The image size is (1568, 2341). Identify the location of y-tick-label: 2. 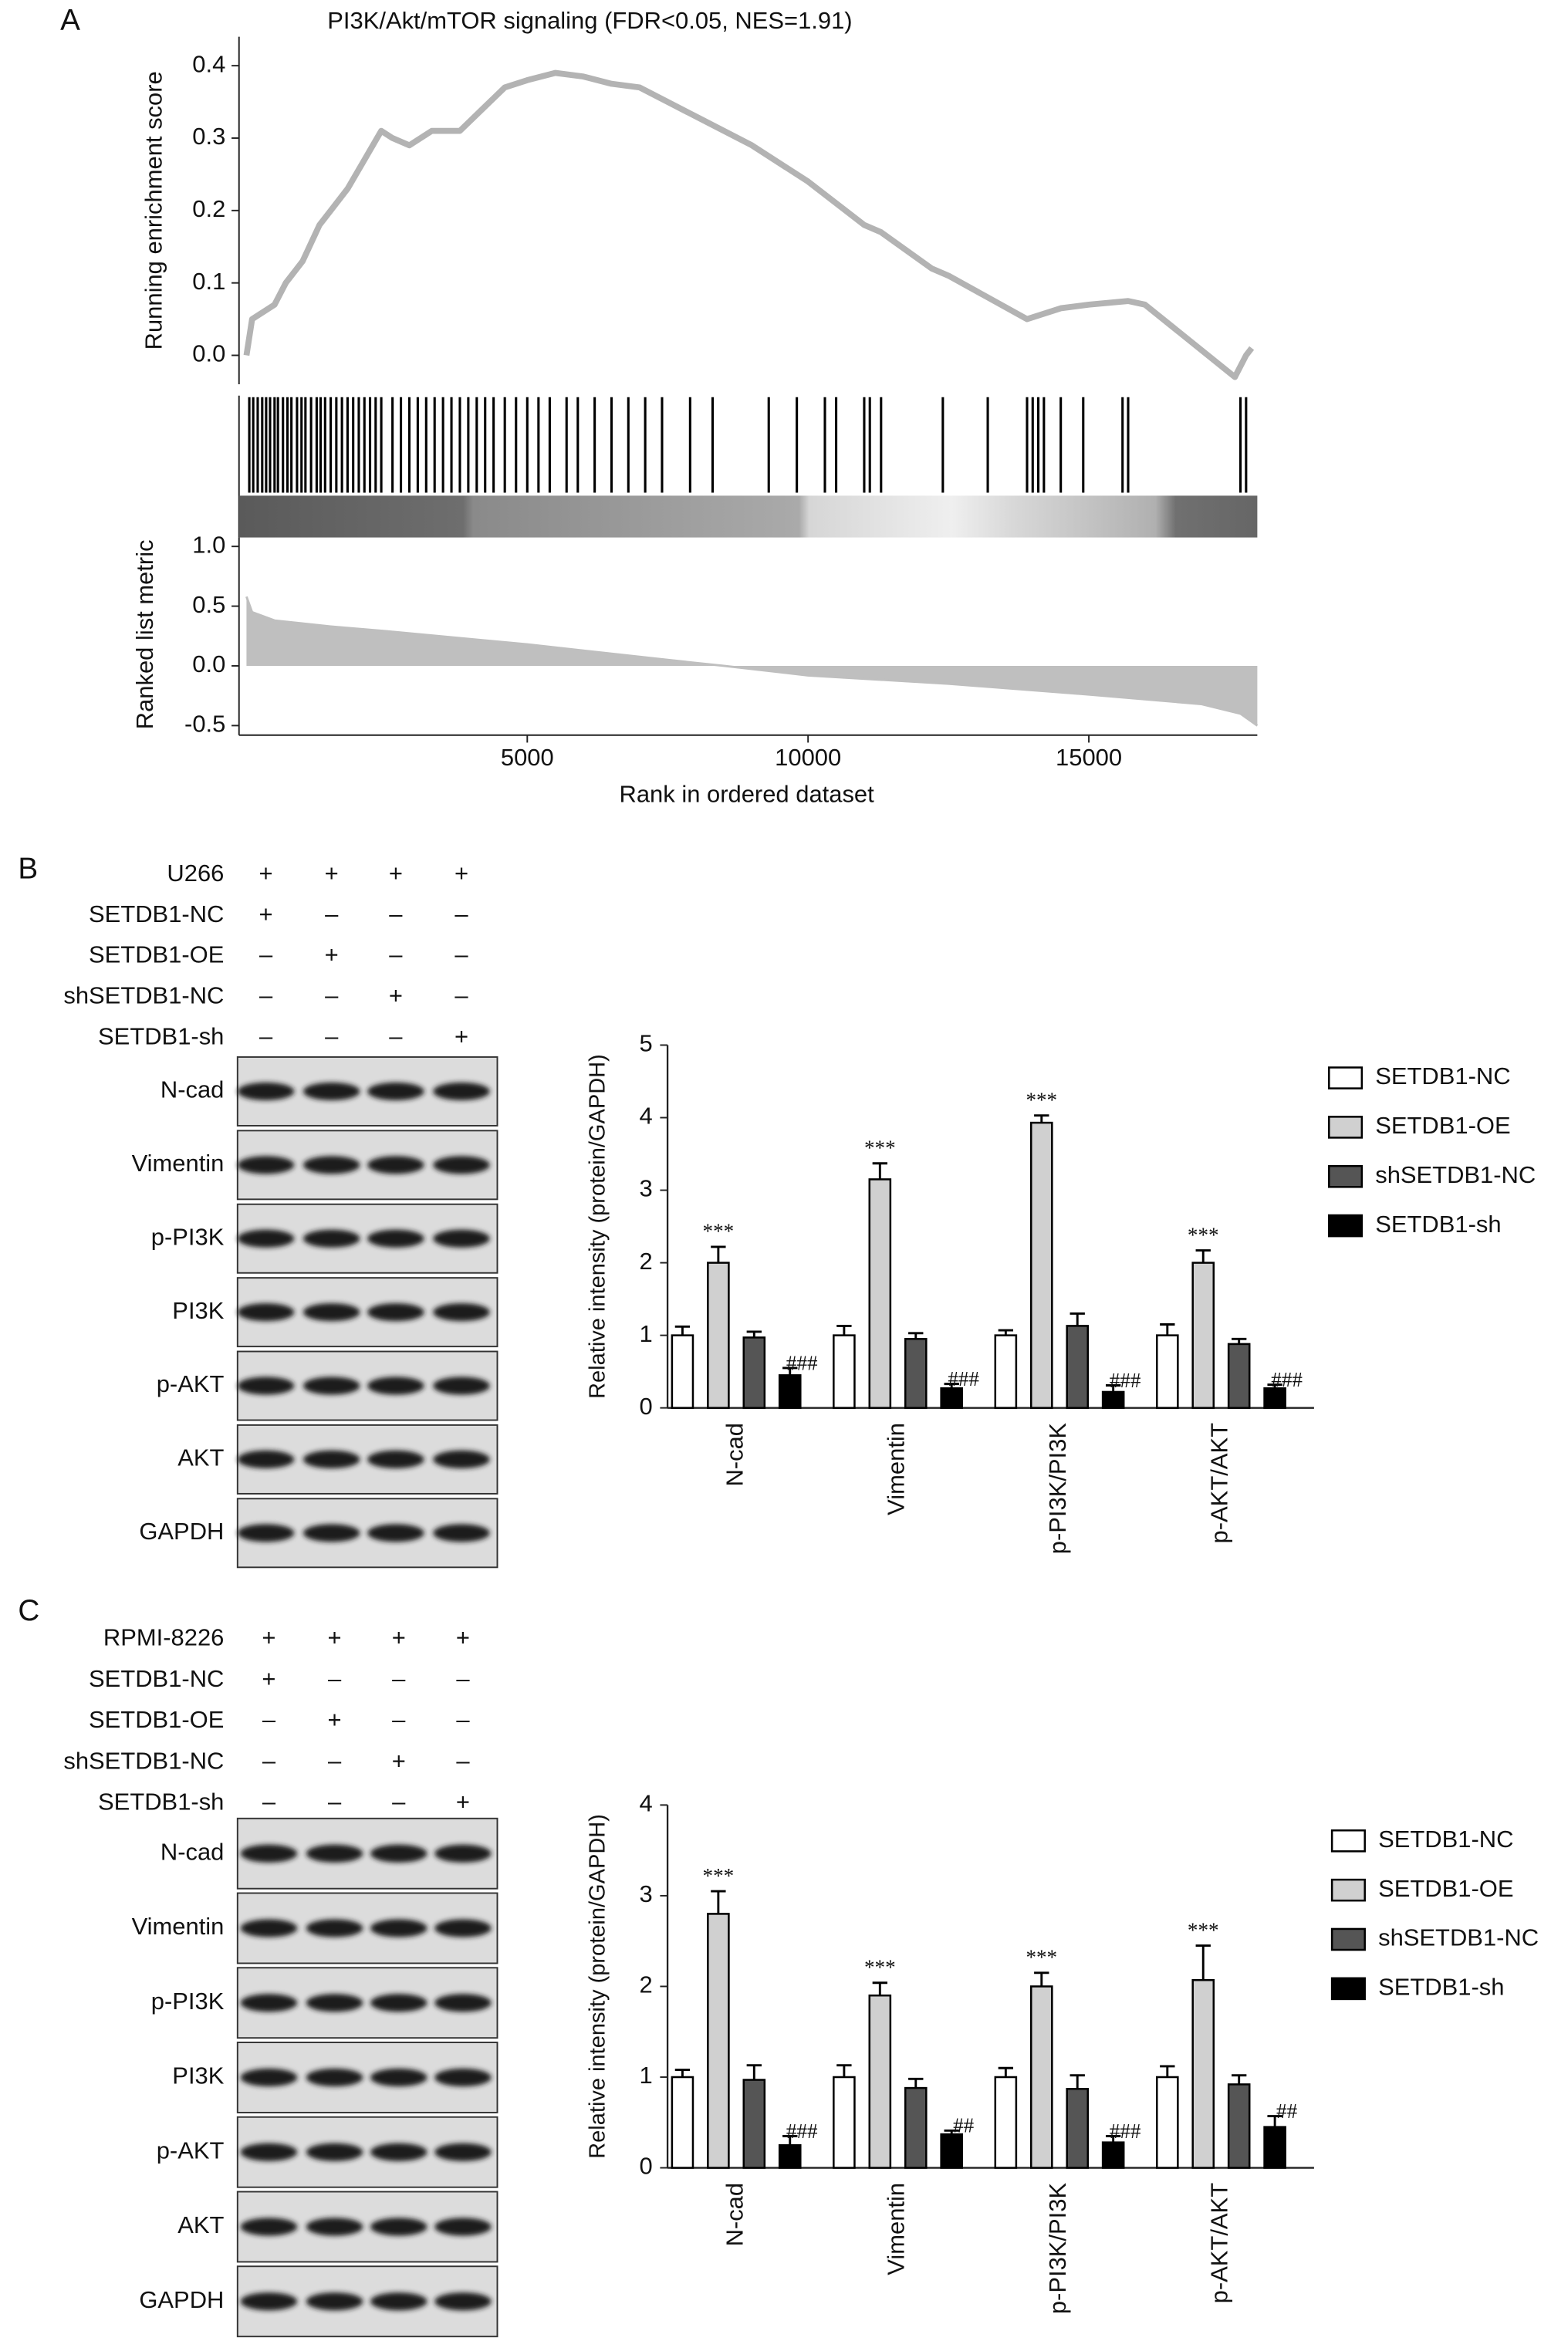
(646, 1984).